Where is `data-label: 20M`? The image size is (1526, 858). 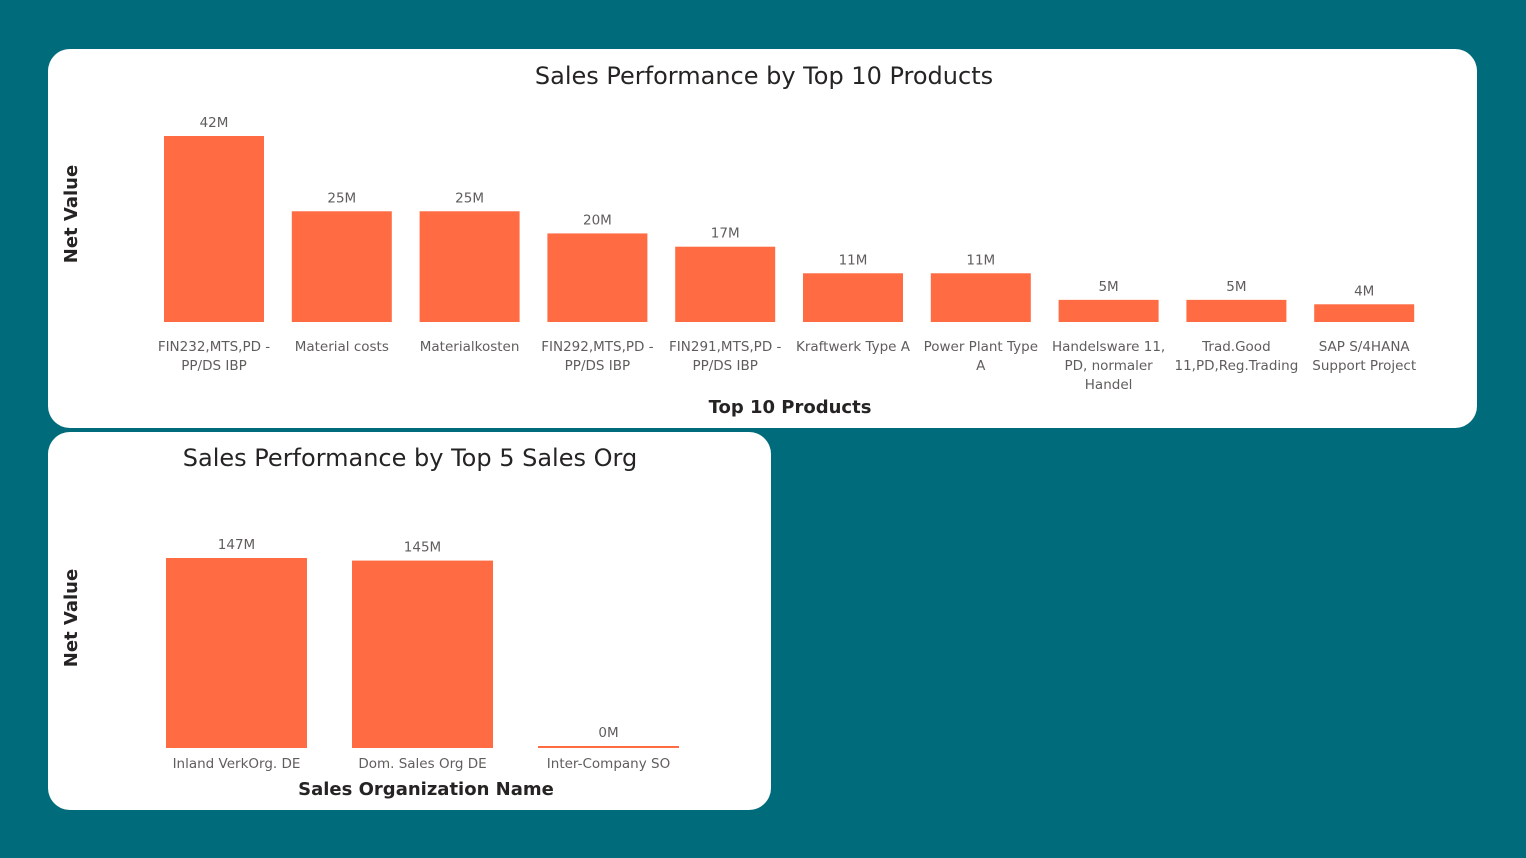 data-label: 20M is located at coordinates (597, 220).